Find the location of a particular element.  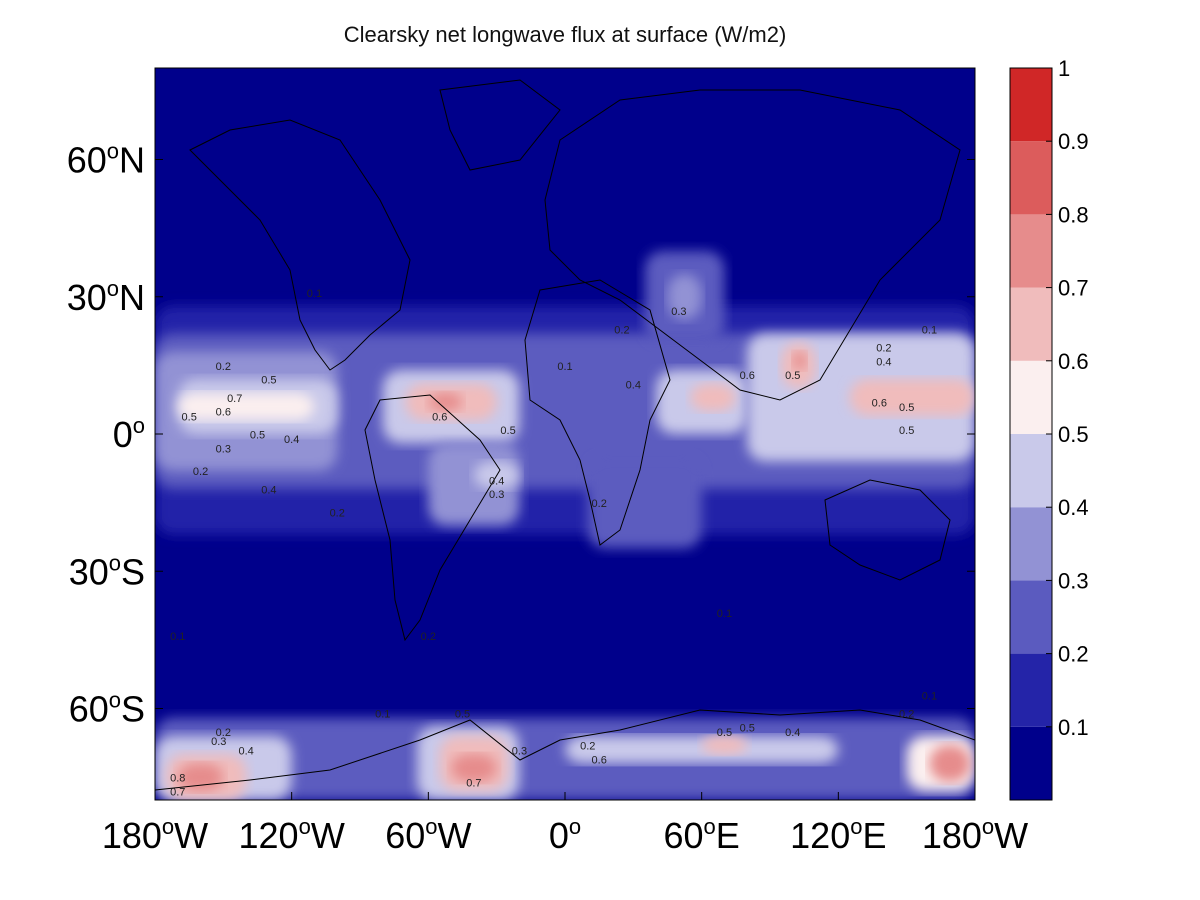

contour-label-31: 0.4 is located at coordinates (245, 751).